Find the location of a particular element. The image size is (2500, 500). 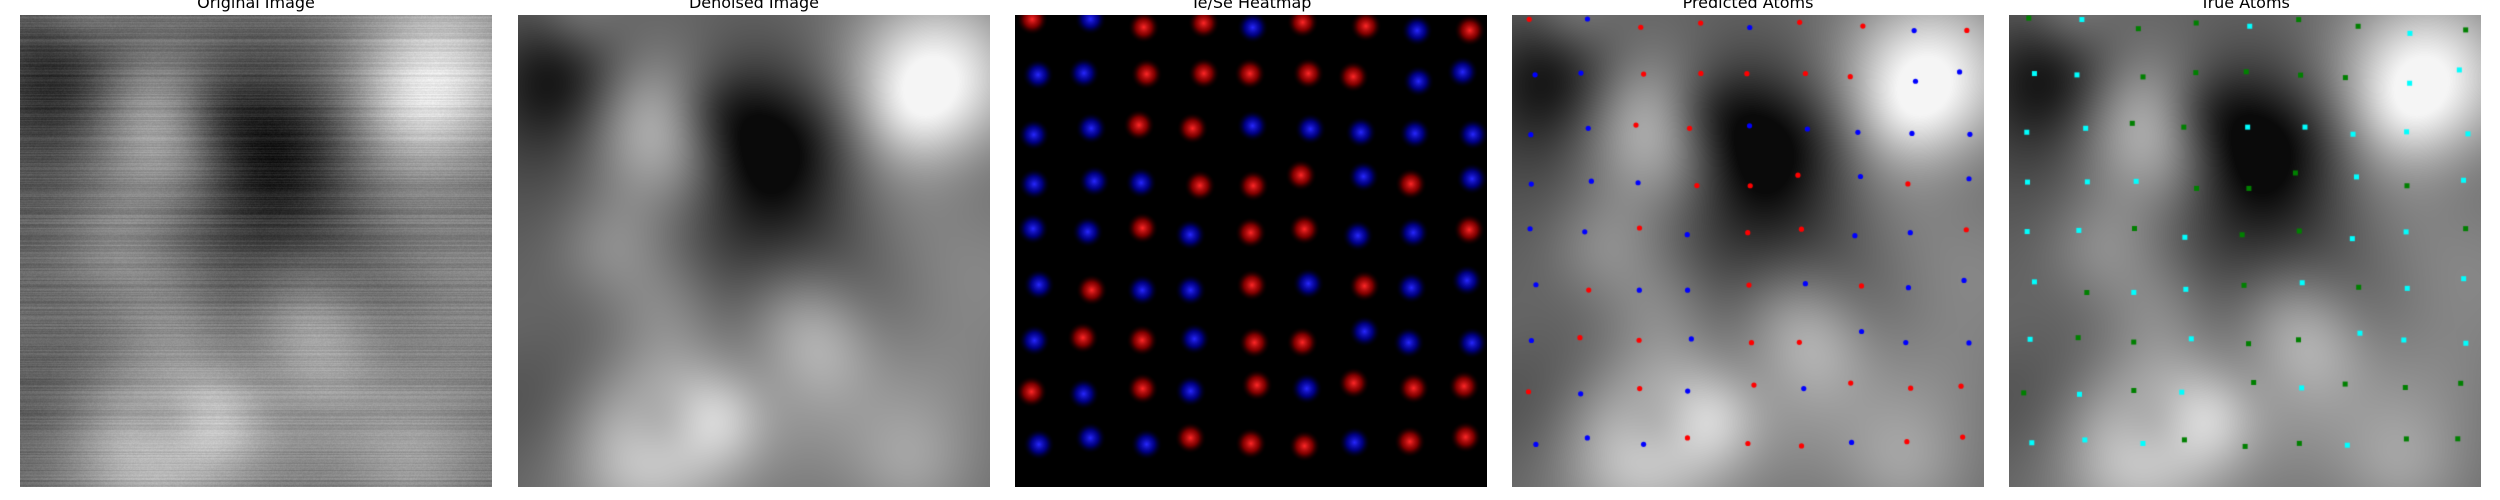

panel-title-heatmap: Te/Se Heatmap is located at coordinates (1251, 6).